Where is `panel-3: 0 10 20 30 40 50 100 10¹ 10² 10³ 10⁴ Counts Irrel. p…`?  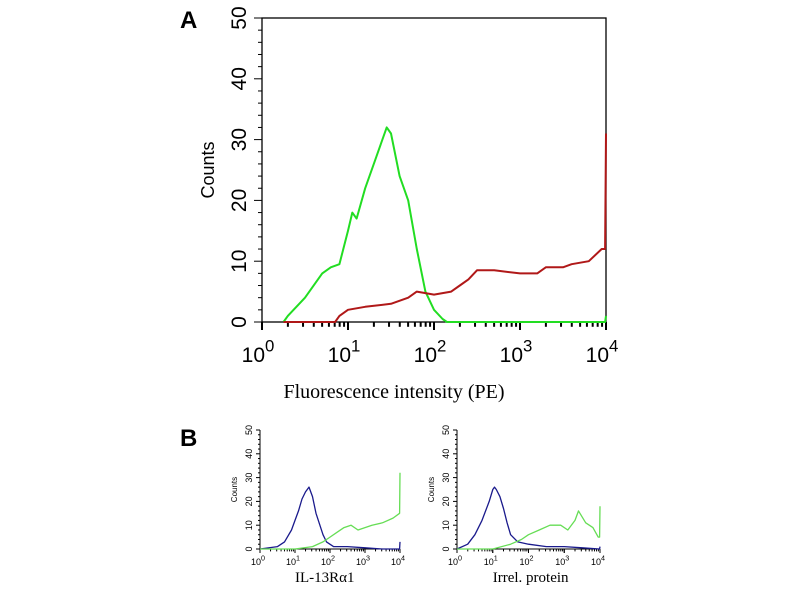 panel-3: 0 10 20 30 40 50 100 10¹ 10² 10³ 10⁴ Counts Irrel. p… is located at coordinates (516, 505).